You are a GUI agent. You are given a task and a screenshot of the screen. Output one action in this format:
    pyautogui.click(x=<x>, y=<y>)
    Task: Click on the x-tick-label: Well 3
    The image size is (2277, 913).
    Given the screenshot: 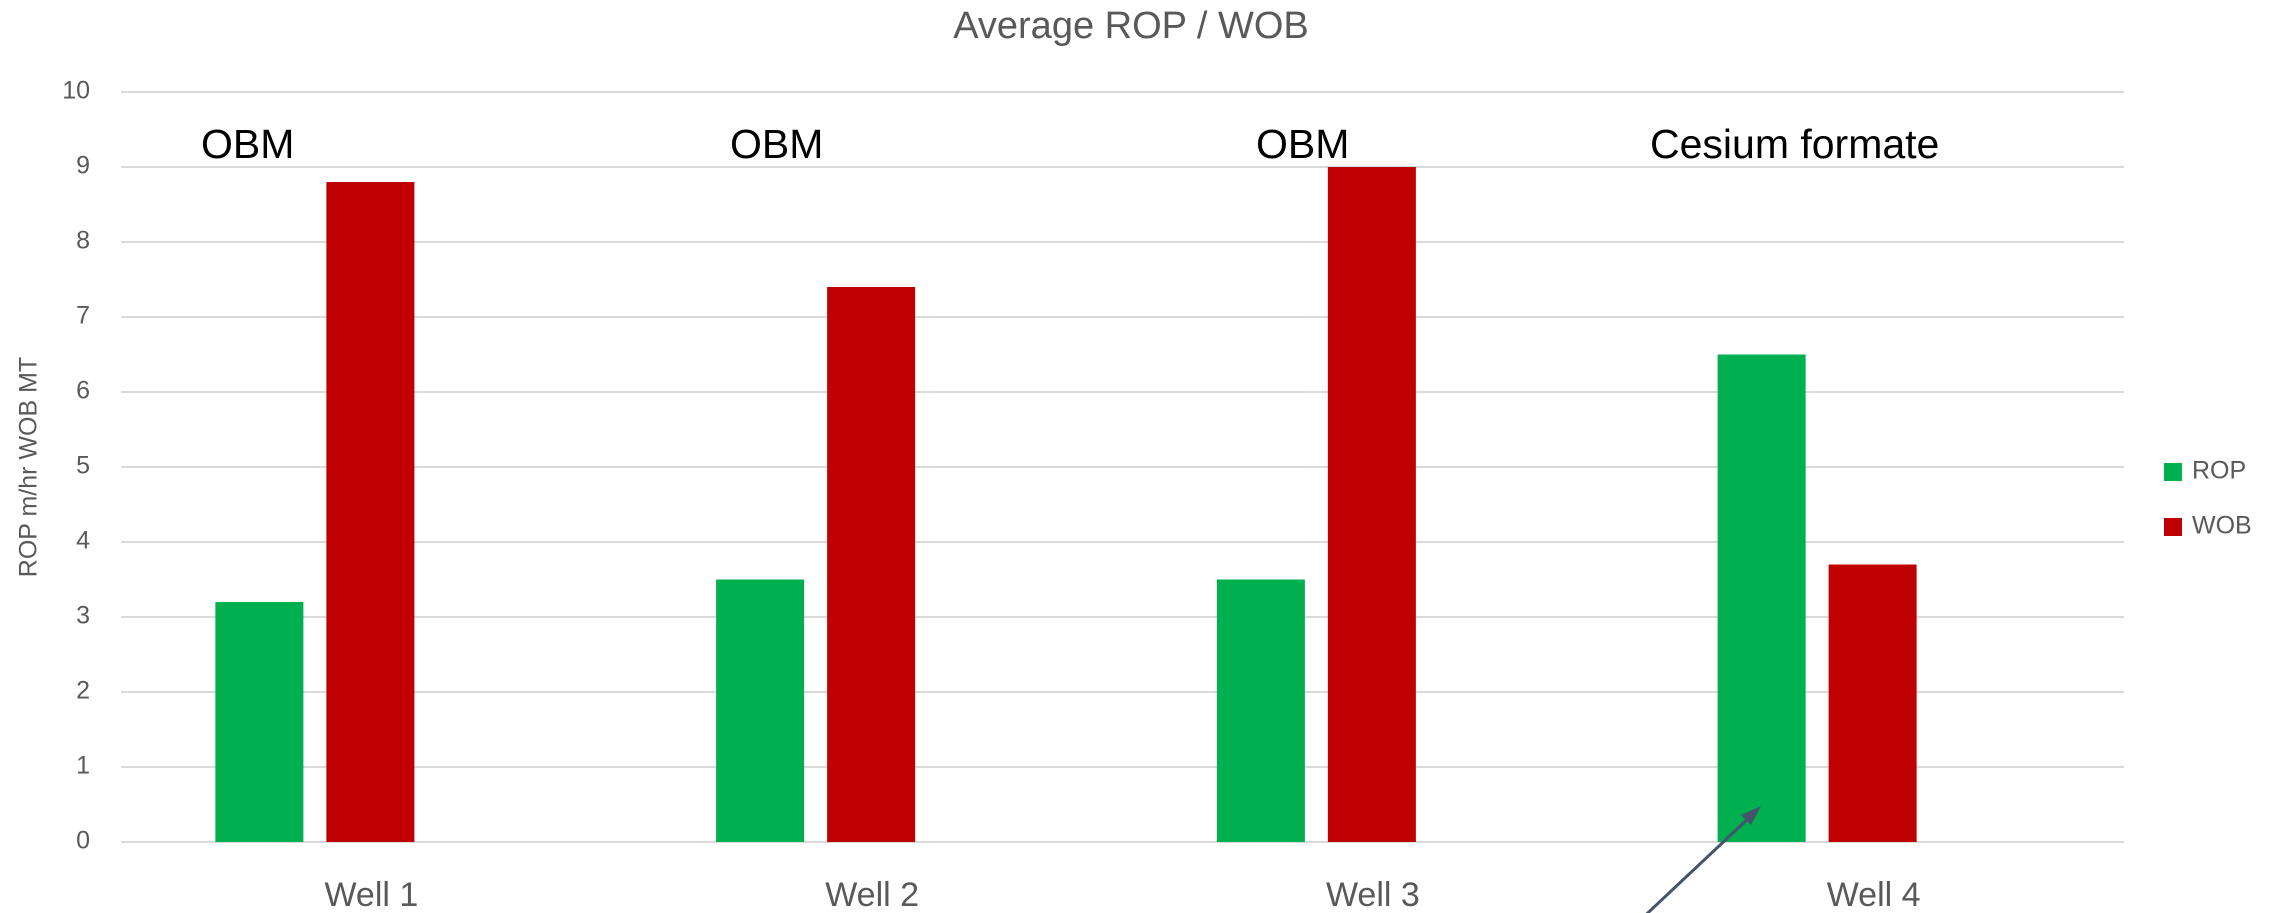 What is the action you would take?
    pyautogui.click(x=1373, y=894)
    